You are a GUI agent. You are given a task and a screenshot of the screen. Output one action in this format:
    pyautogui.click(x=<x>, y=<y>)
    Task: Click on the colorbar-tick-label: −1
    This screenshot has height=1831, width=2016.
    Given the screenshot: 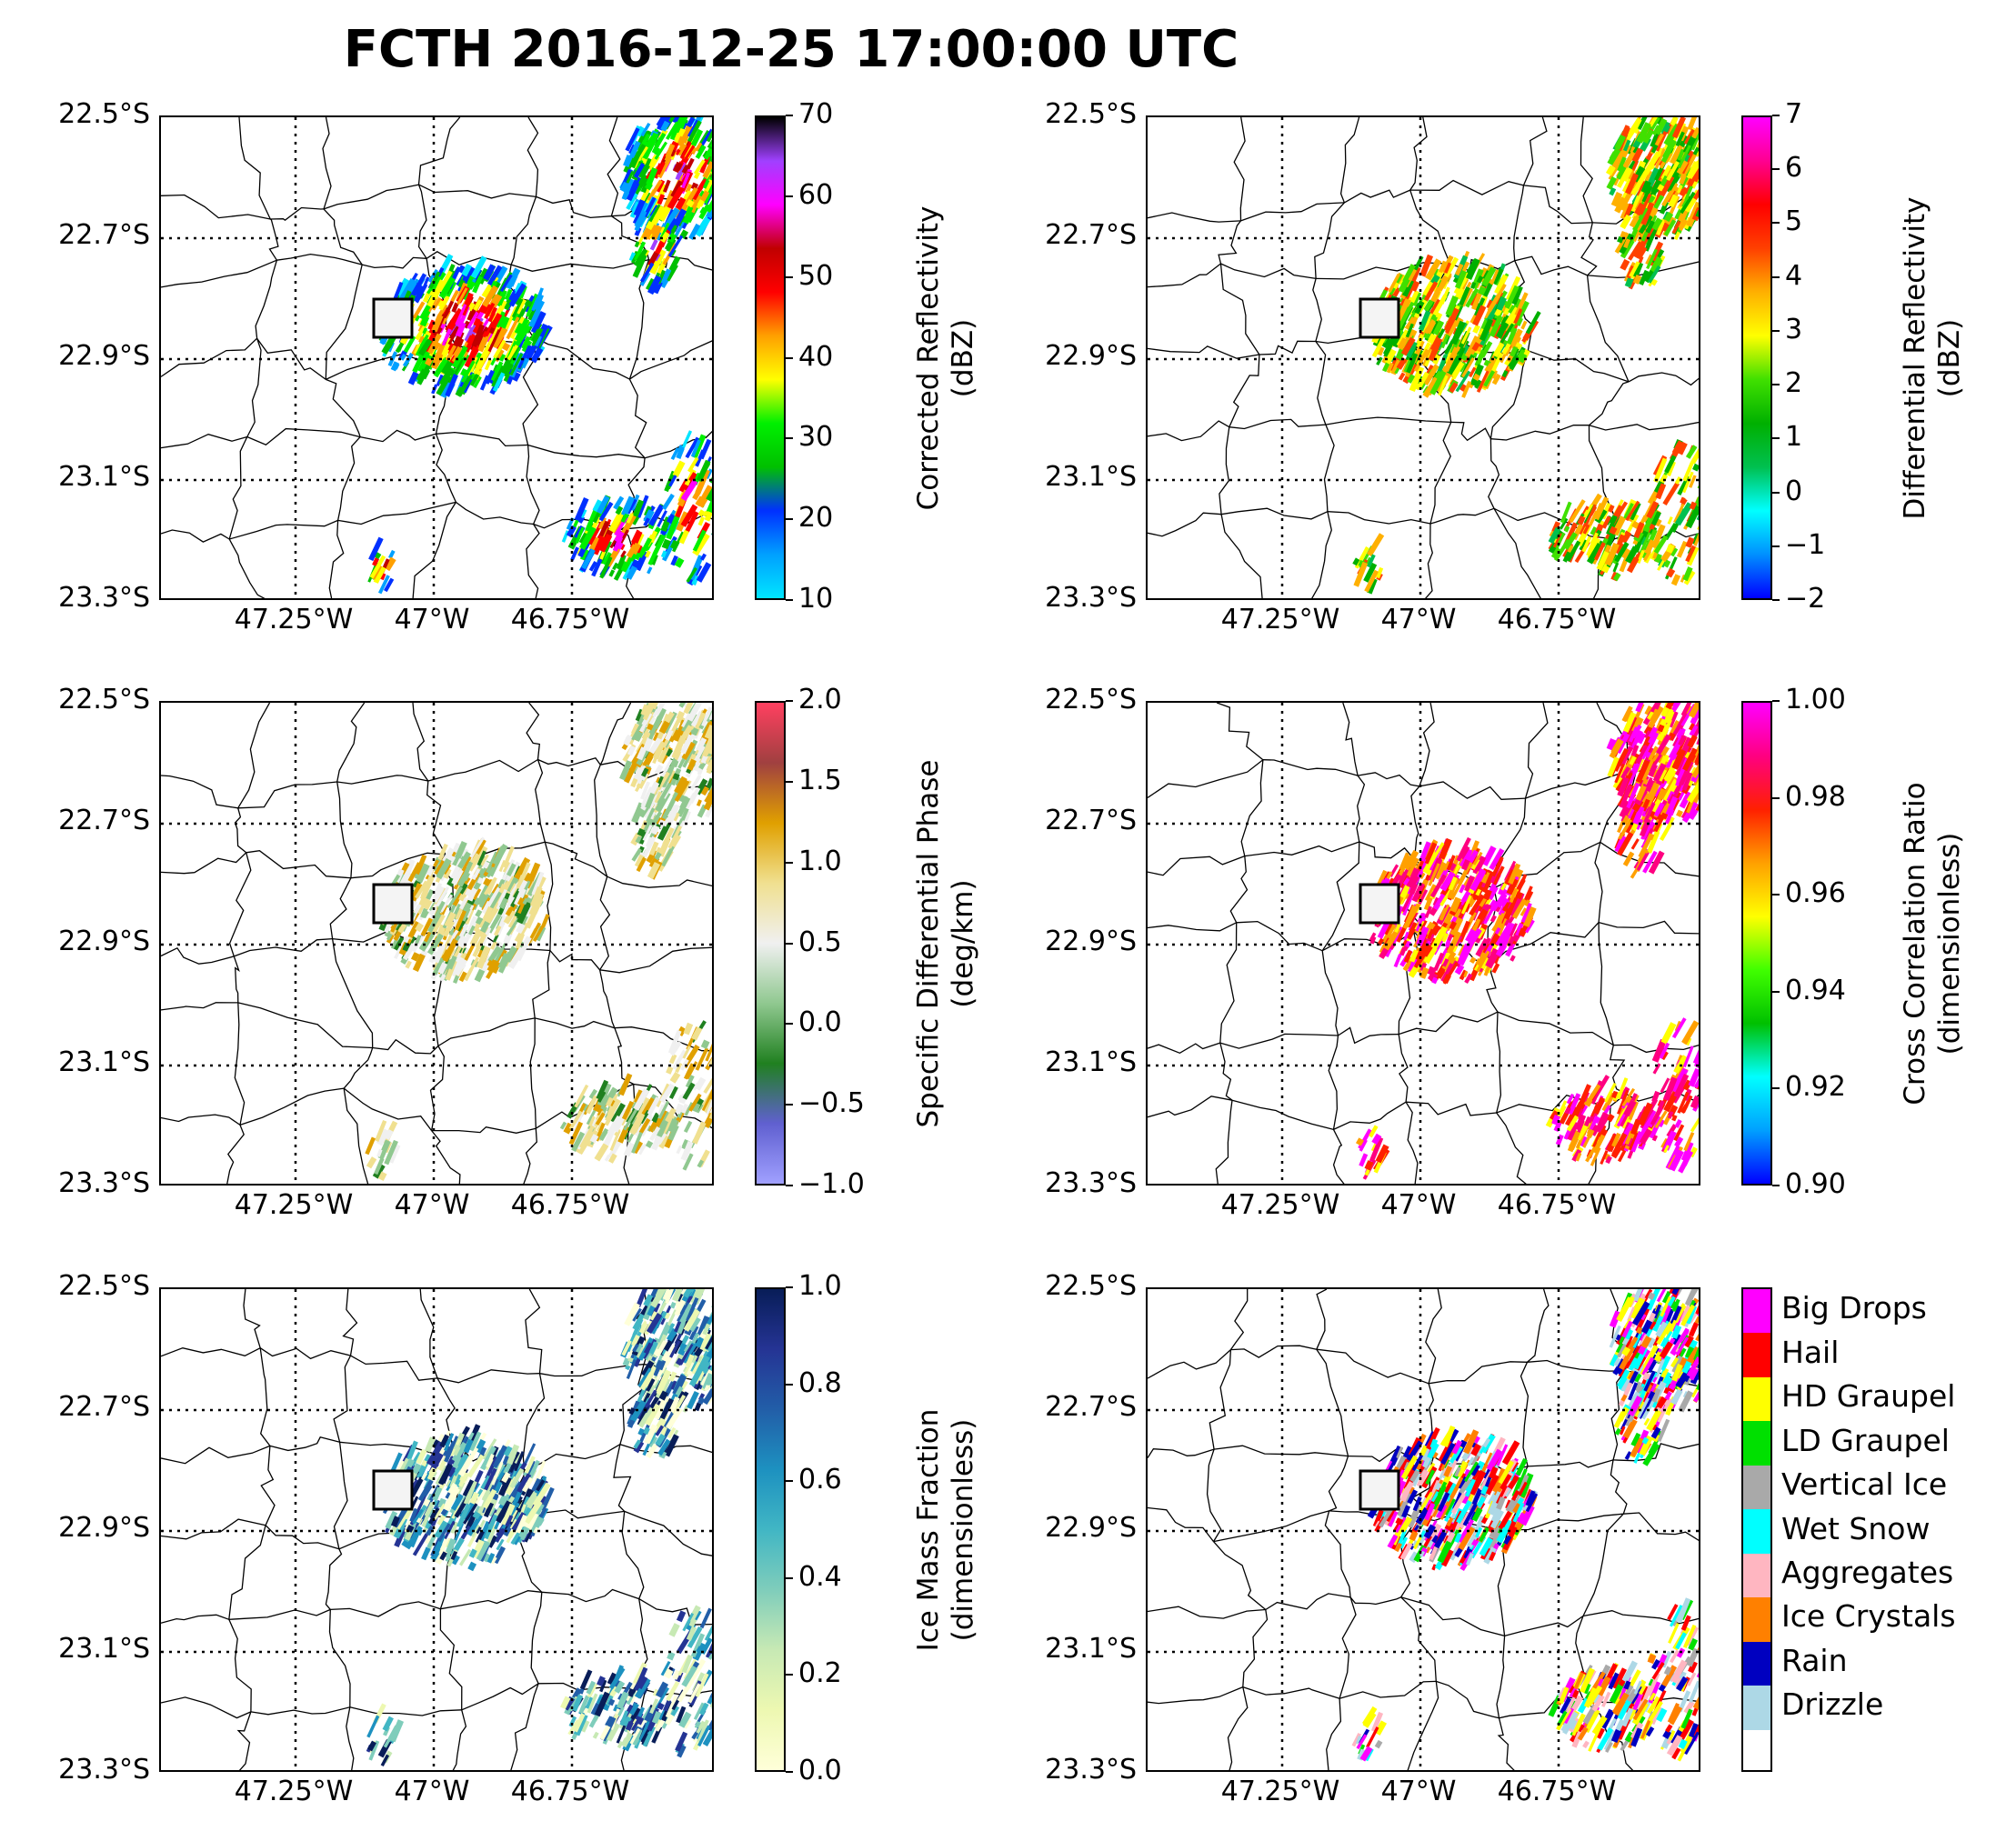 What is the action you would take?
    pyautogui.click(x=1805, y=544)
    